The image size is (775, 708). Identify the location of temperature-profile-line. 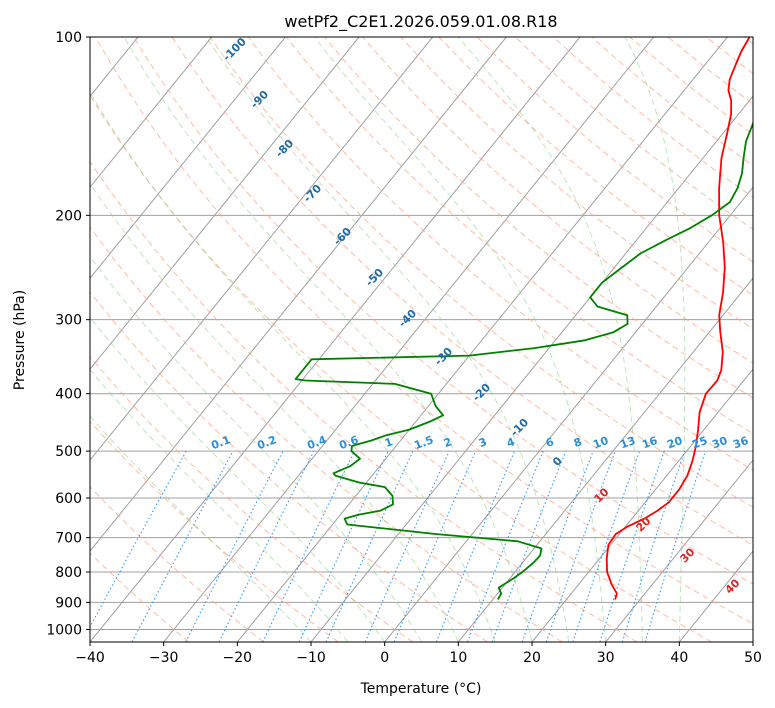
(678, 318).